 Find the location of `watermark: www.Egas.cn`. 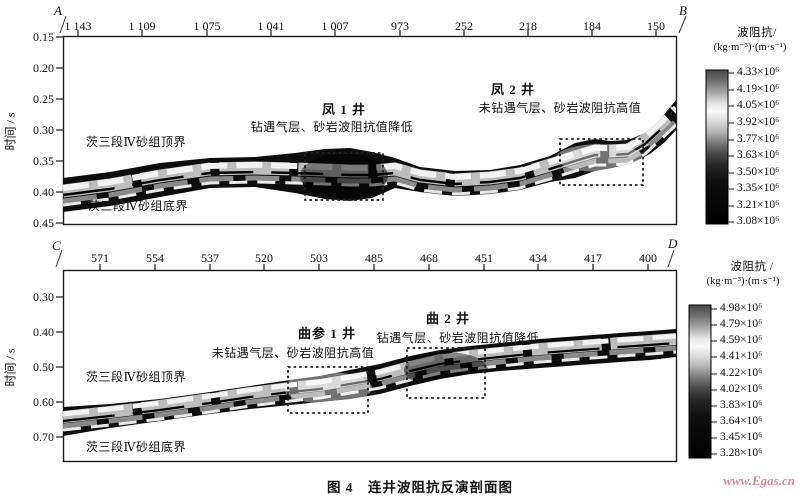

watermark: www.Egas.cn is located at coordinates (759, 480).